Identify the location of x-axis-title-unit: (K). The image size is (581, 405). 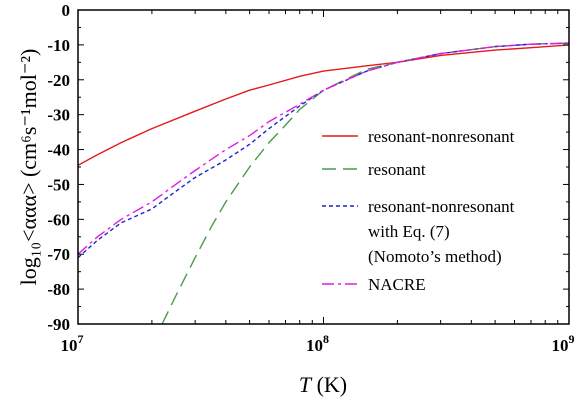
(329, 384).